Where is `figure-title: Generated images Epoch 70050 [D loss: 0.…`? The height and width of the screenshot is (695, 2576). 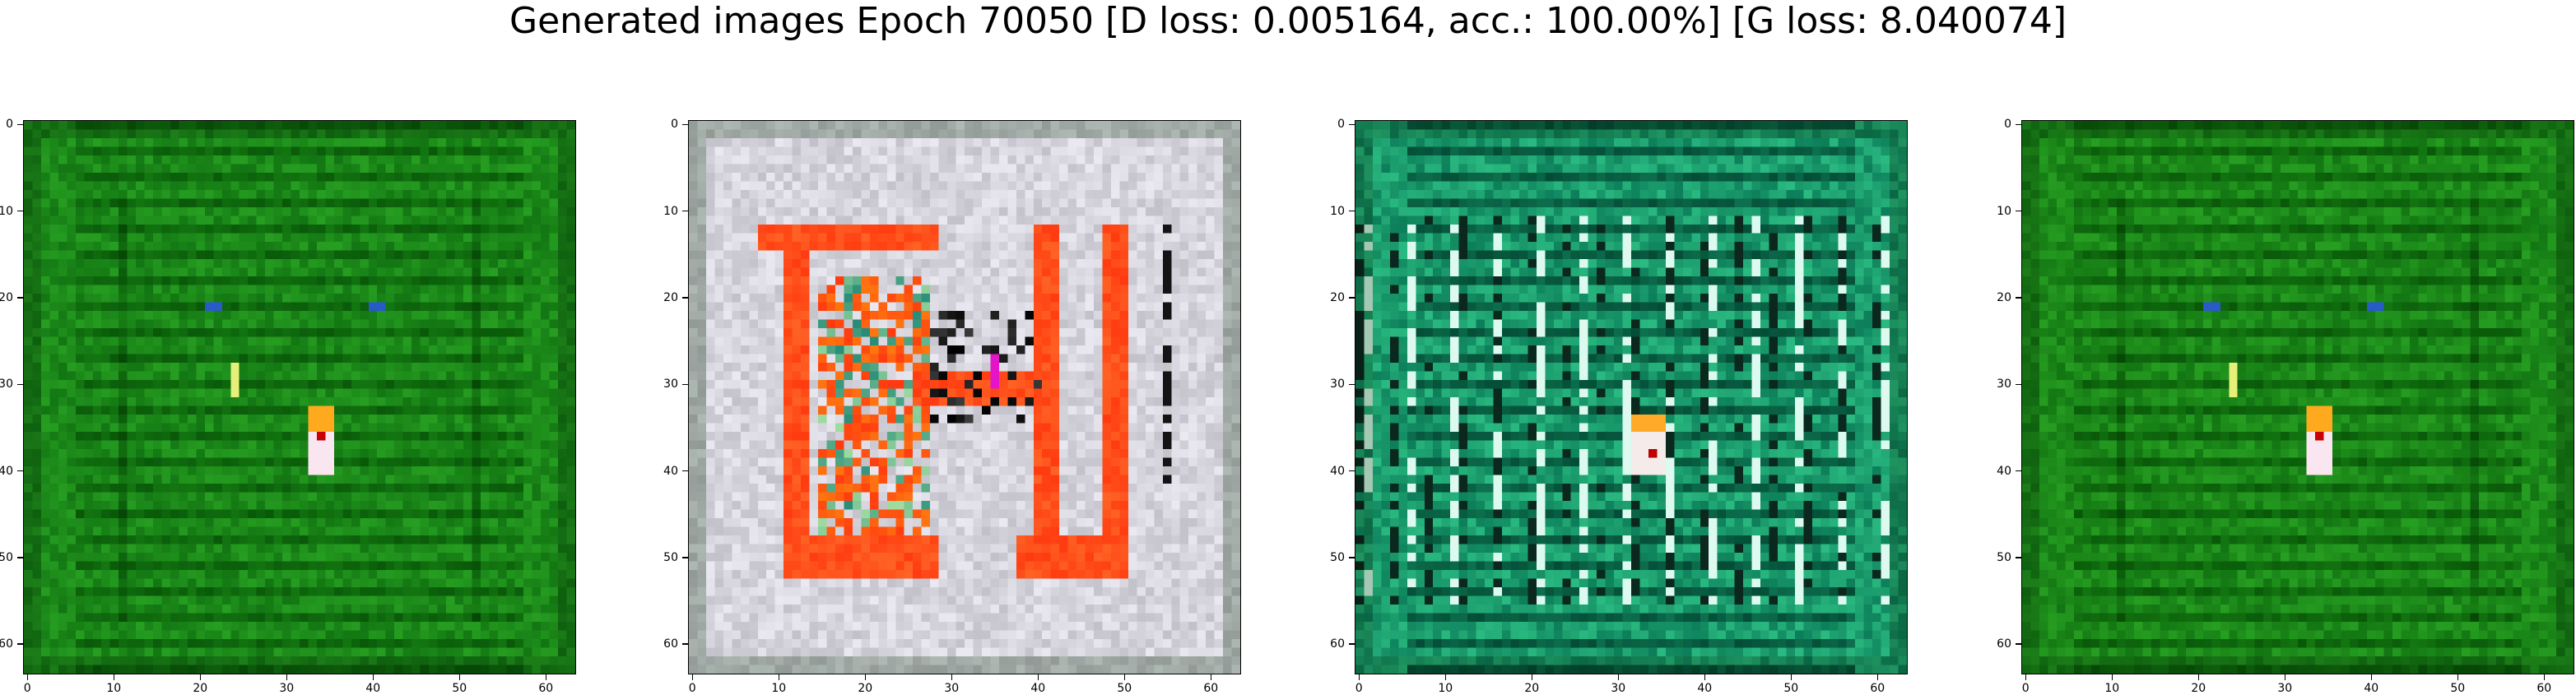 figure-title: Generated images Epoch 70050 [D loss: 0.… is located at coordinates (1288, 21).